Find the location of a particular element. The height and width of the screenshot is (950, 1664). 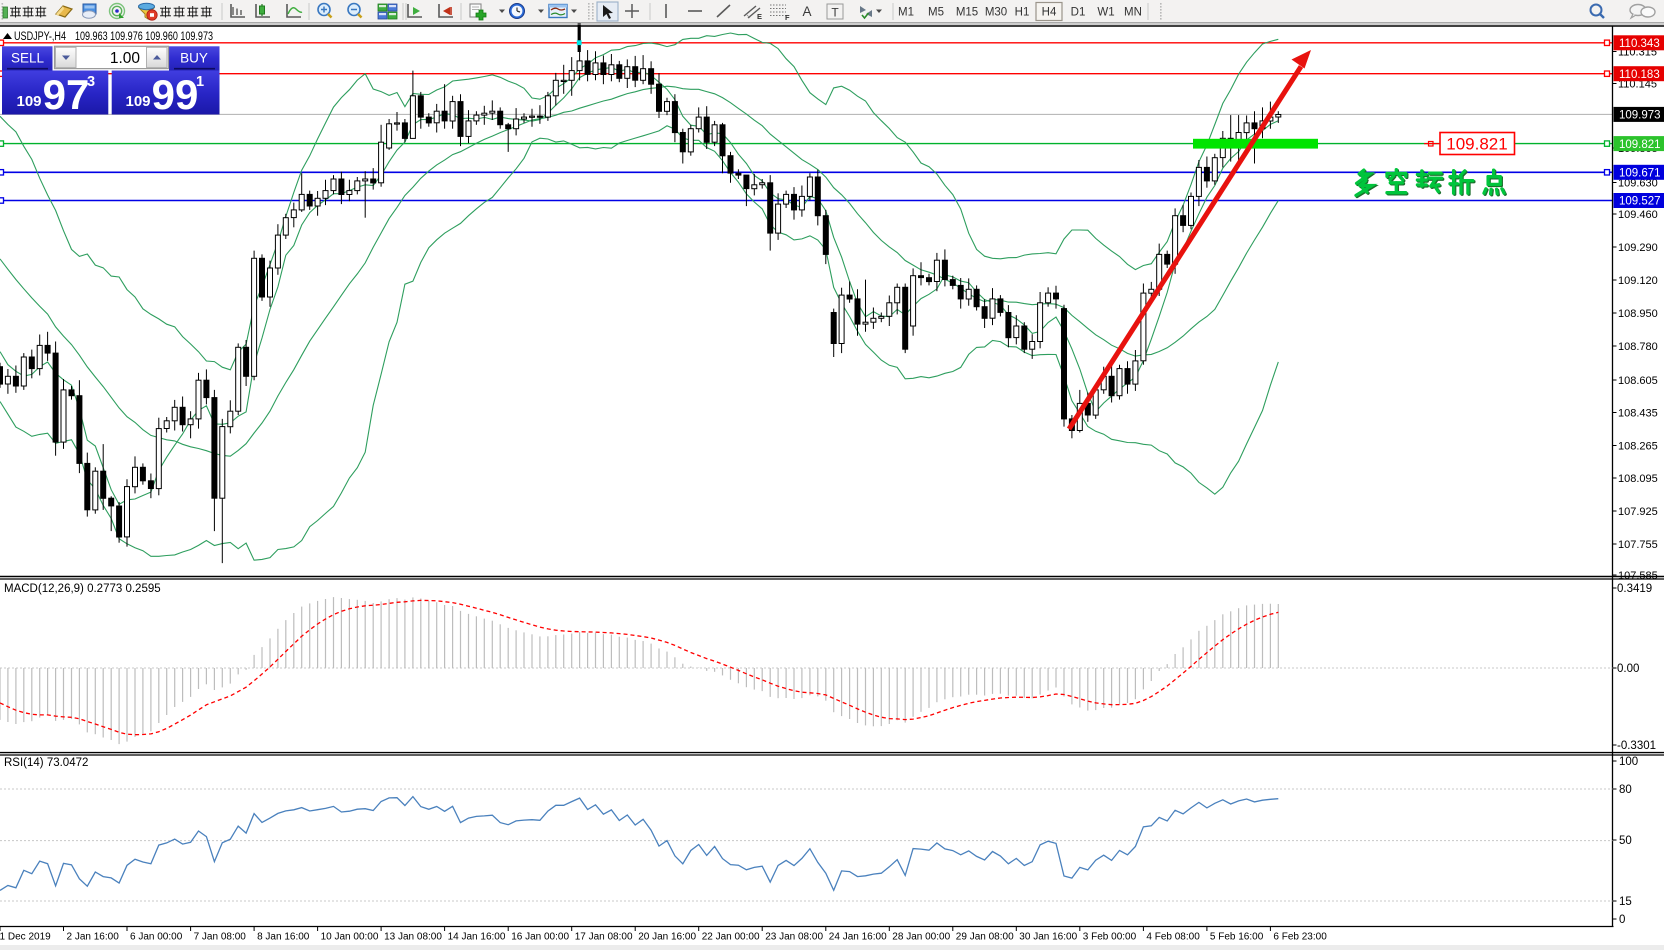

svg-text: 109.527 is located at coordinates (1640, 202).